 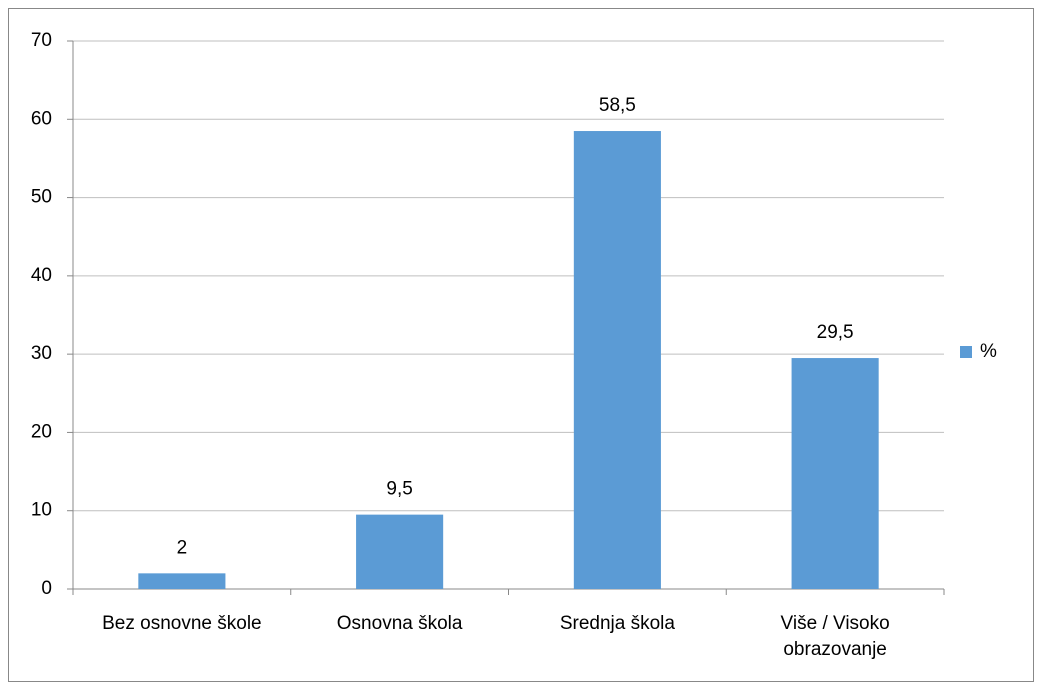 What do you see at coordinates (41, 431) in the screenshot?
I see `y-tick-label: 20` at bounding box center [41, 431].